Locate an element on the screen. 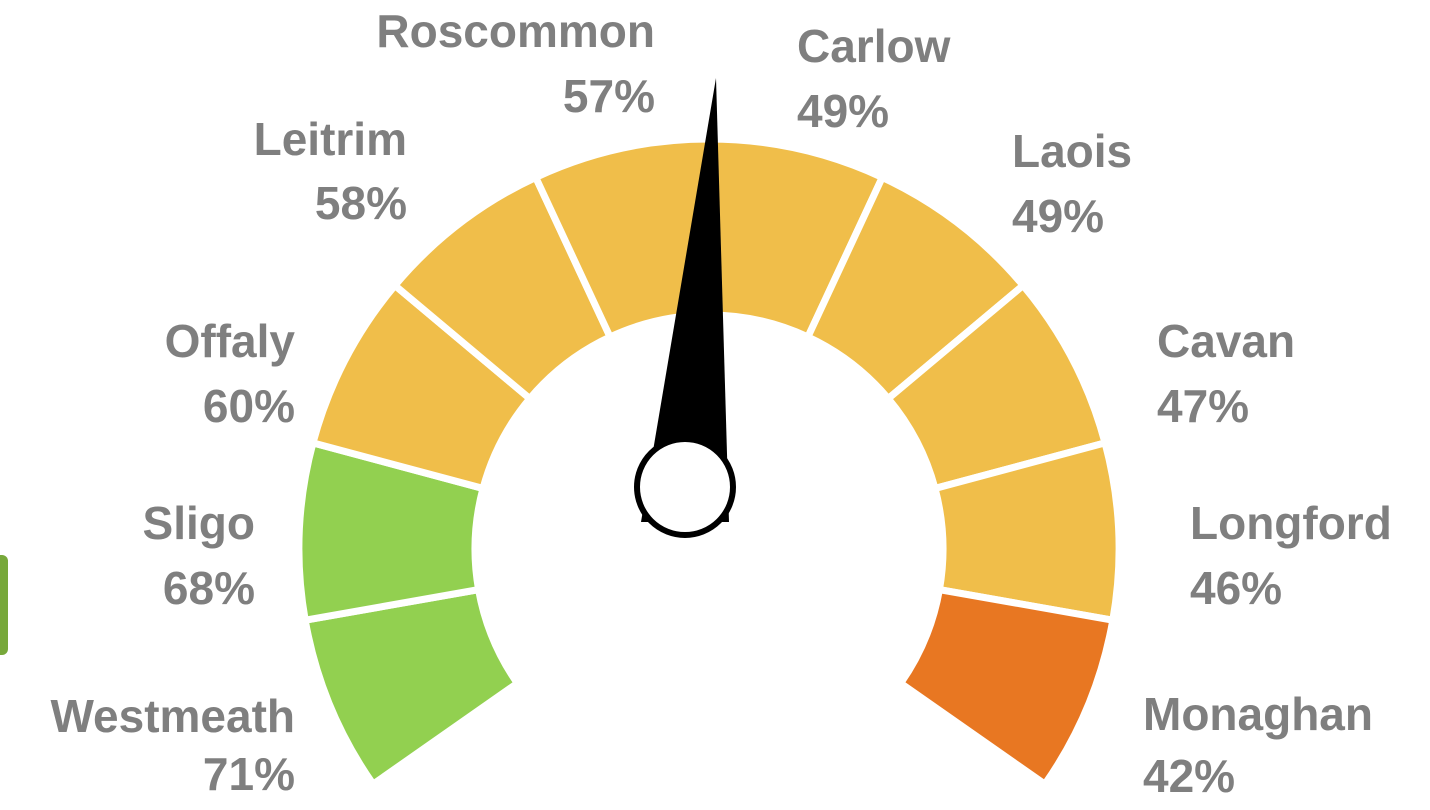 The image size is (1430, 810). category-label: Offaly is located at coordinates (230, 341).